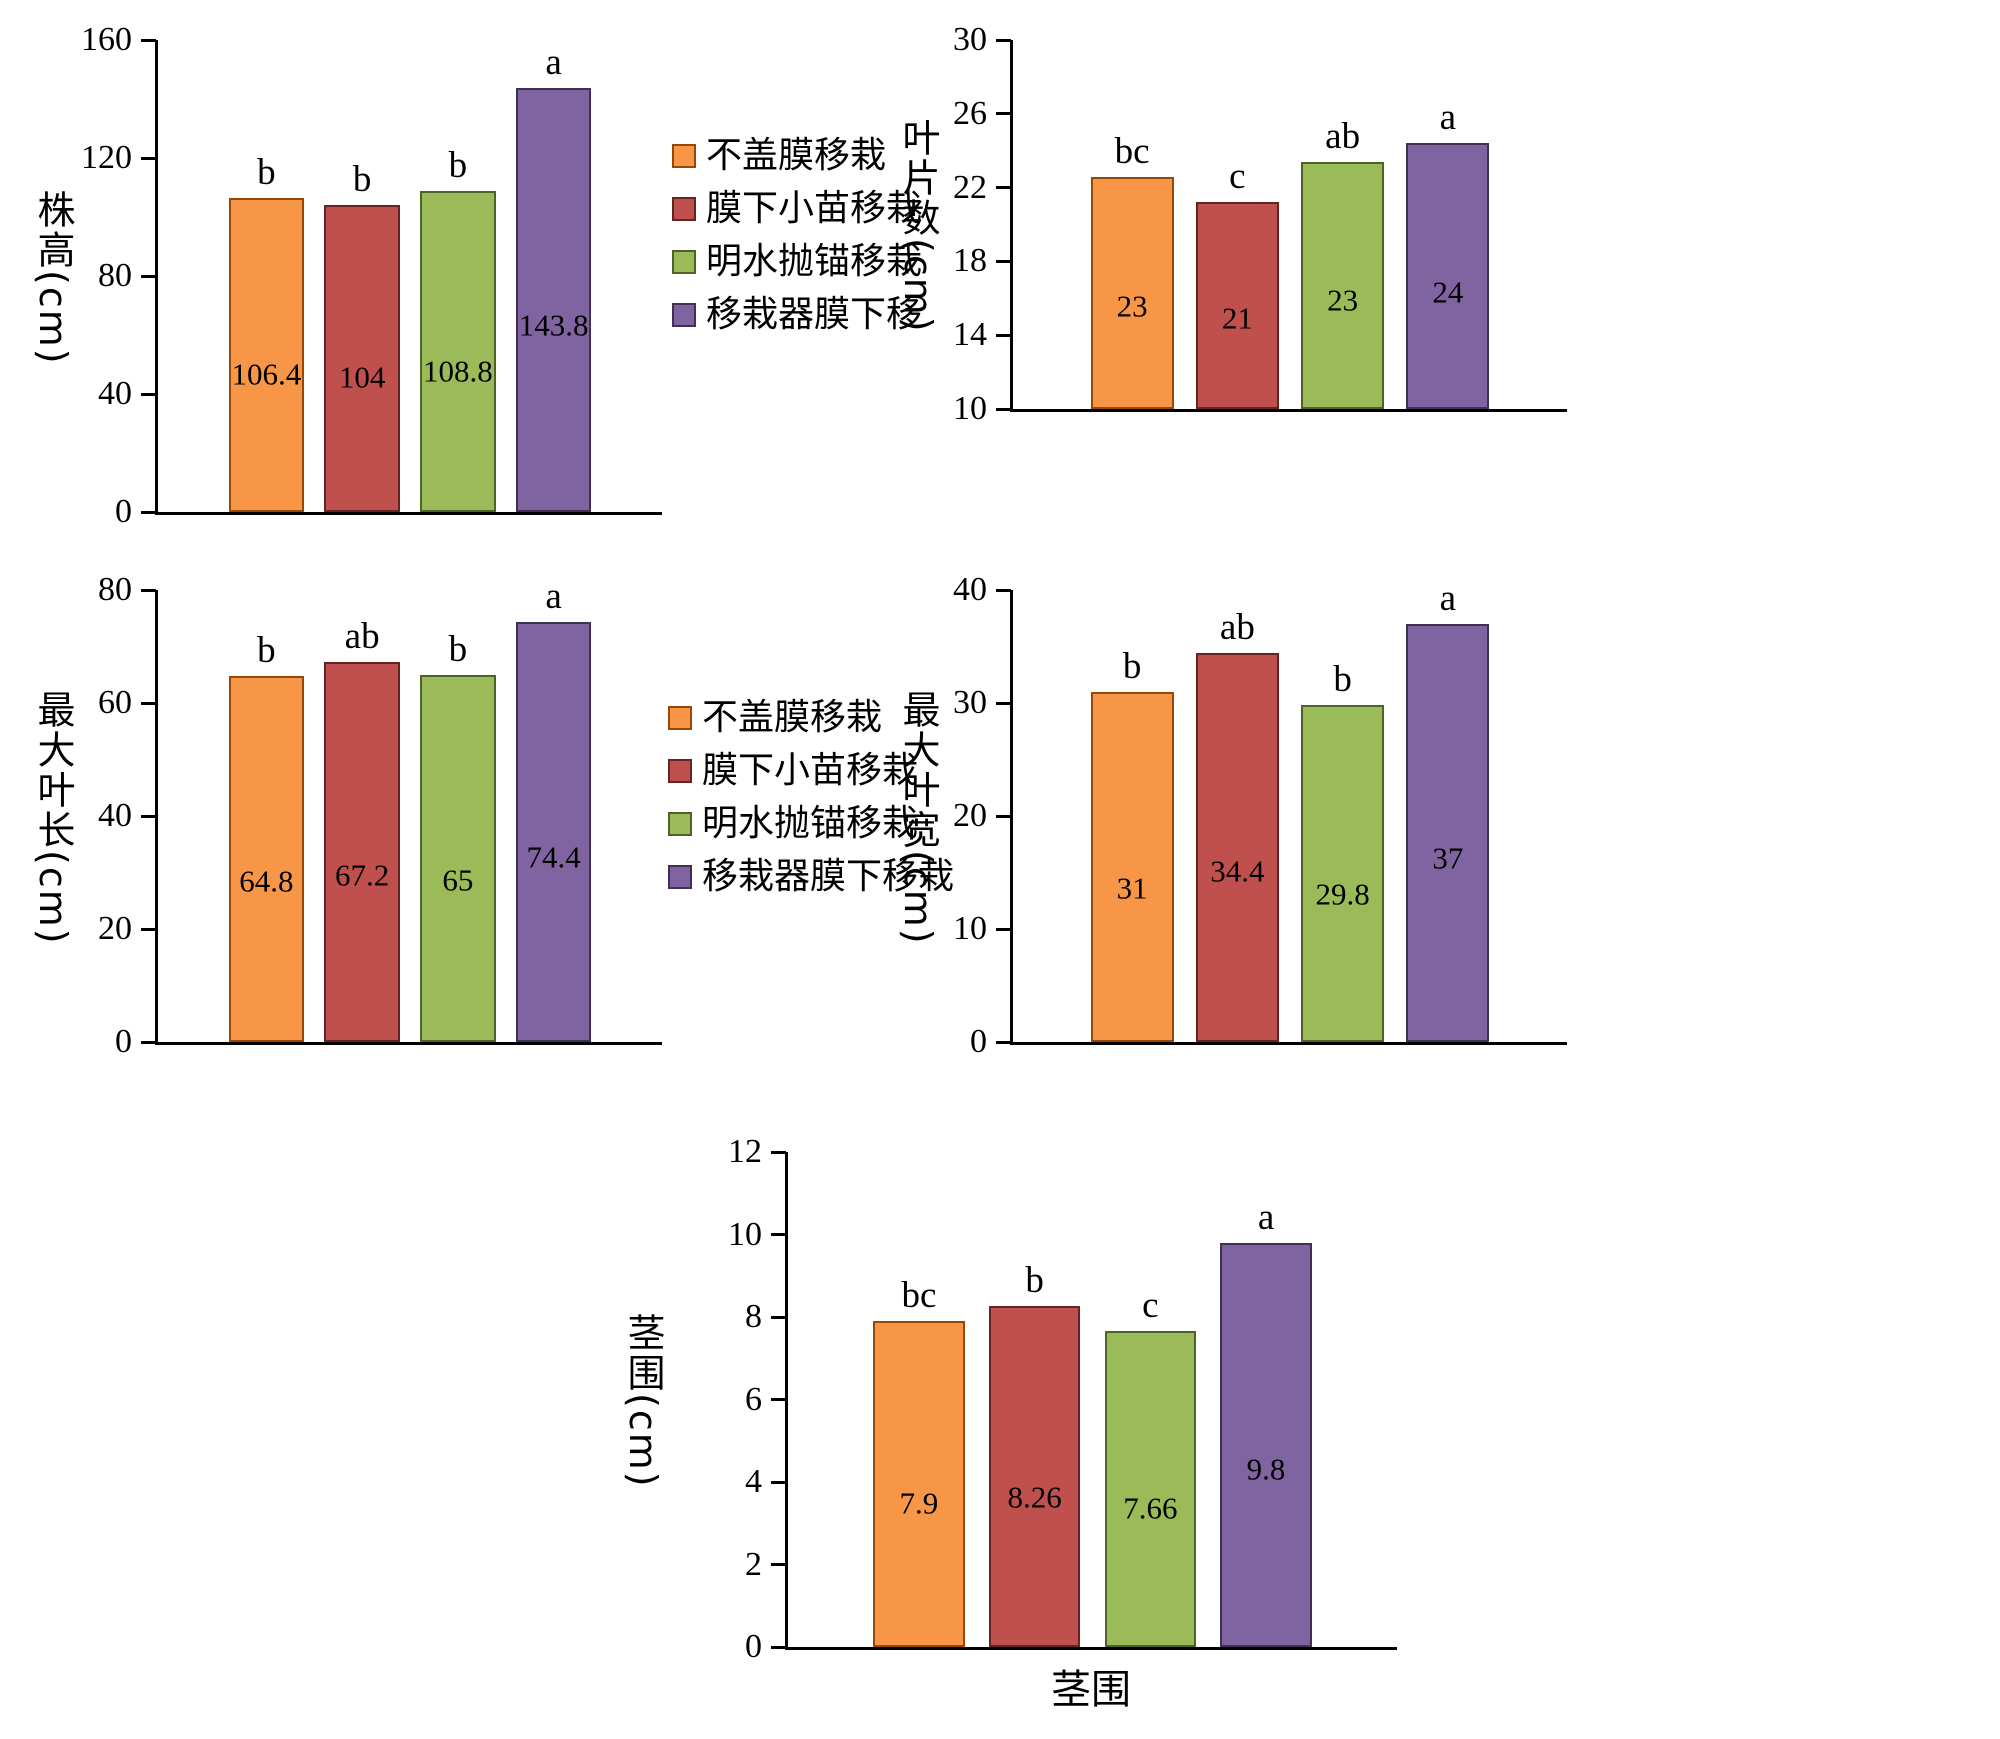  Describe the element at coordinates (1237, 825) in the screenshot. I see `bar-max-leaf-width-2: 34.4 ab` at that location.